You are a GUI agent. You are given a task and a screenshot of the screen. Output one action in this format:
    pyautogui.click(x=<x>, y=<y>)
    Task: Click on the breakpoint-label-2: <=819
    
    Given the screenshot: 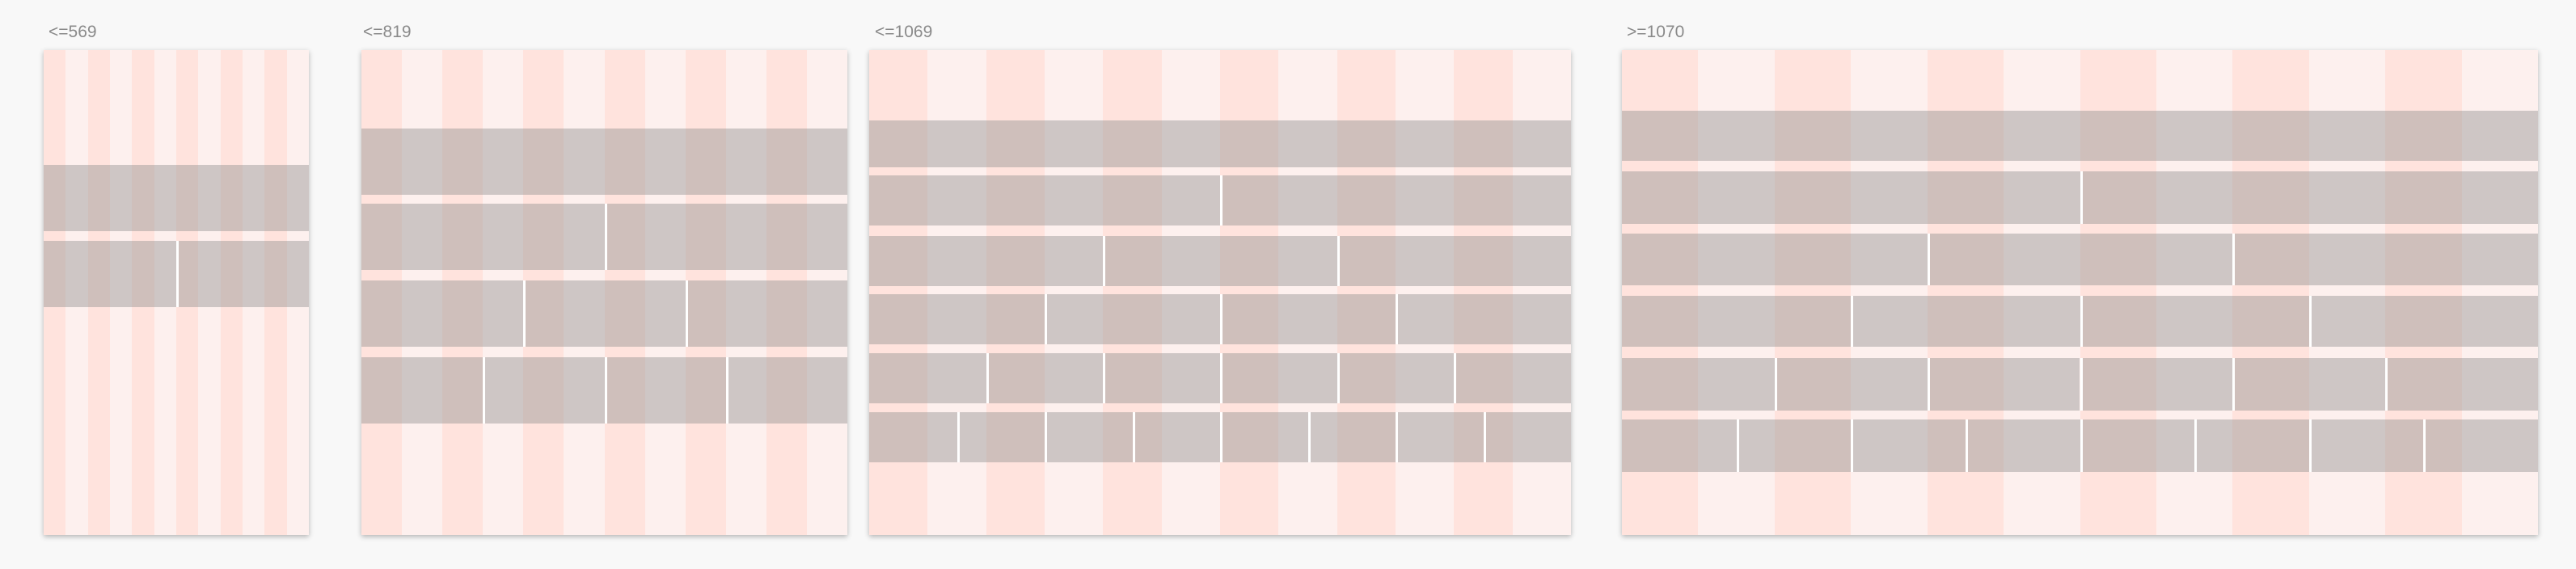 What is the action you would take?
    pyautogui.click(x=387, y=32)
    